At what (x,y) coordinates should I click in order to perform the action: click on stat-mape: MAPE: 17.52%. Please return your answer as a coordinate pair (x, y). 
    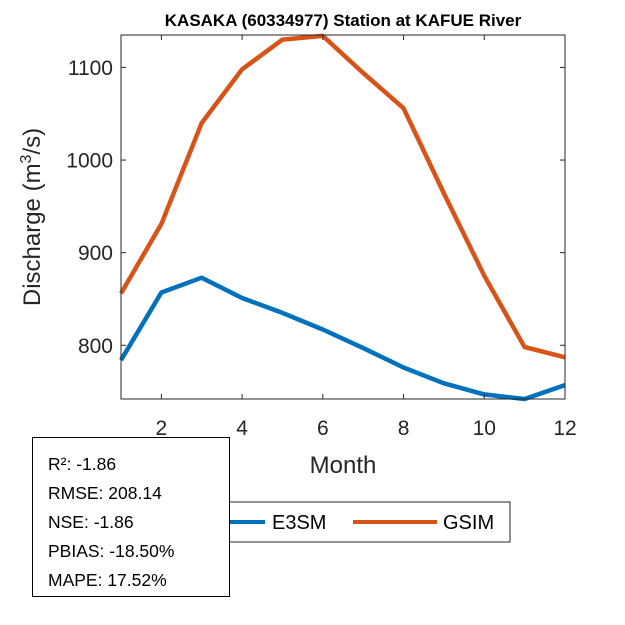
    Looking at the image, I should click on (107, 580).